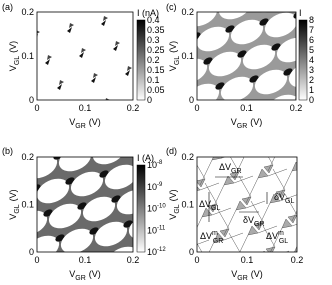 This screenshot has width=332, height=285. Describe the element at coordinates (145, 158) in the screenshot. I see `colorbar-title: I (A)` at that location.